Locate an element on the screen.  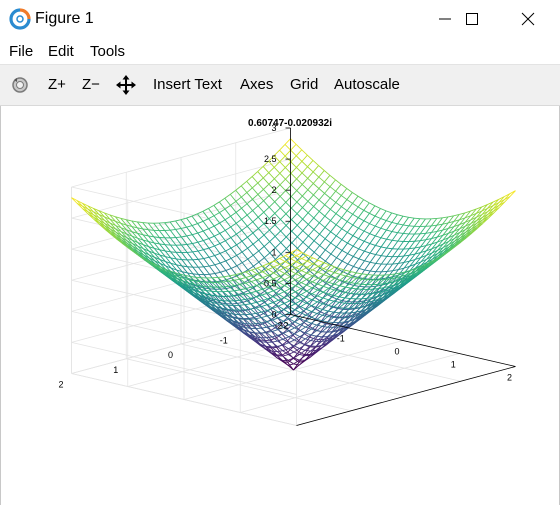
menu-tools: Tools is located at coordinates (108, 51).